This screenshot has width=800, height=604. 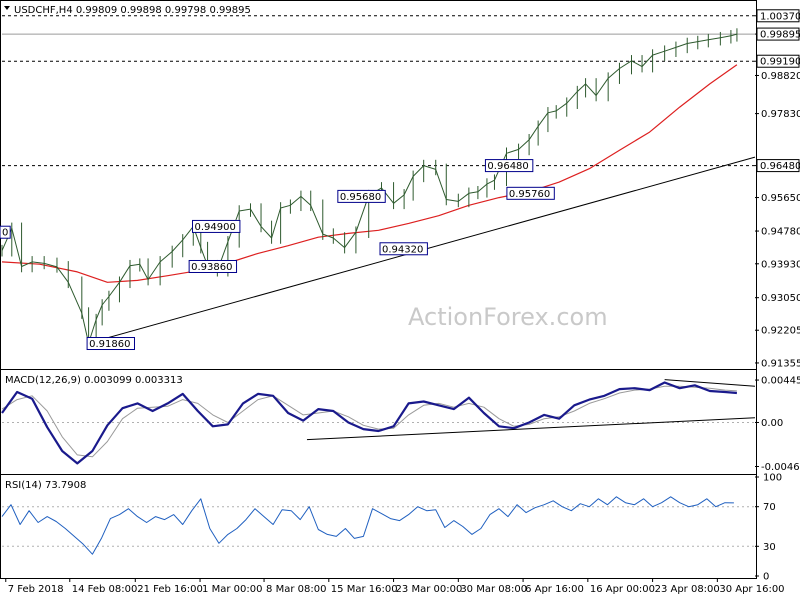 I want to click on price-annotation-label: 0.95680, so click(x=360, y=197).